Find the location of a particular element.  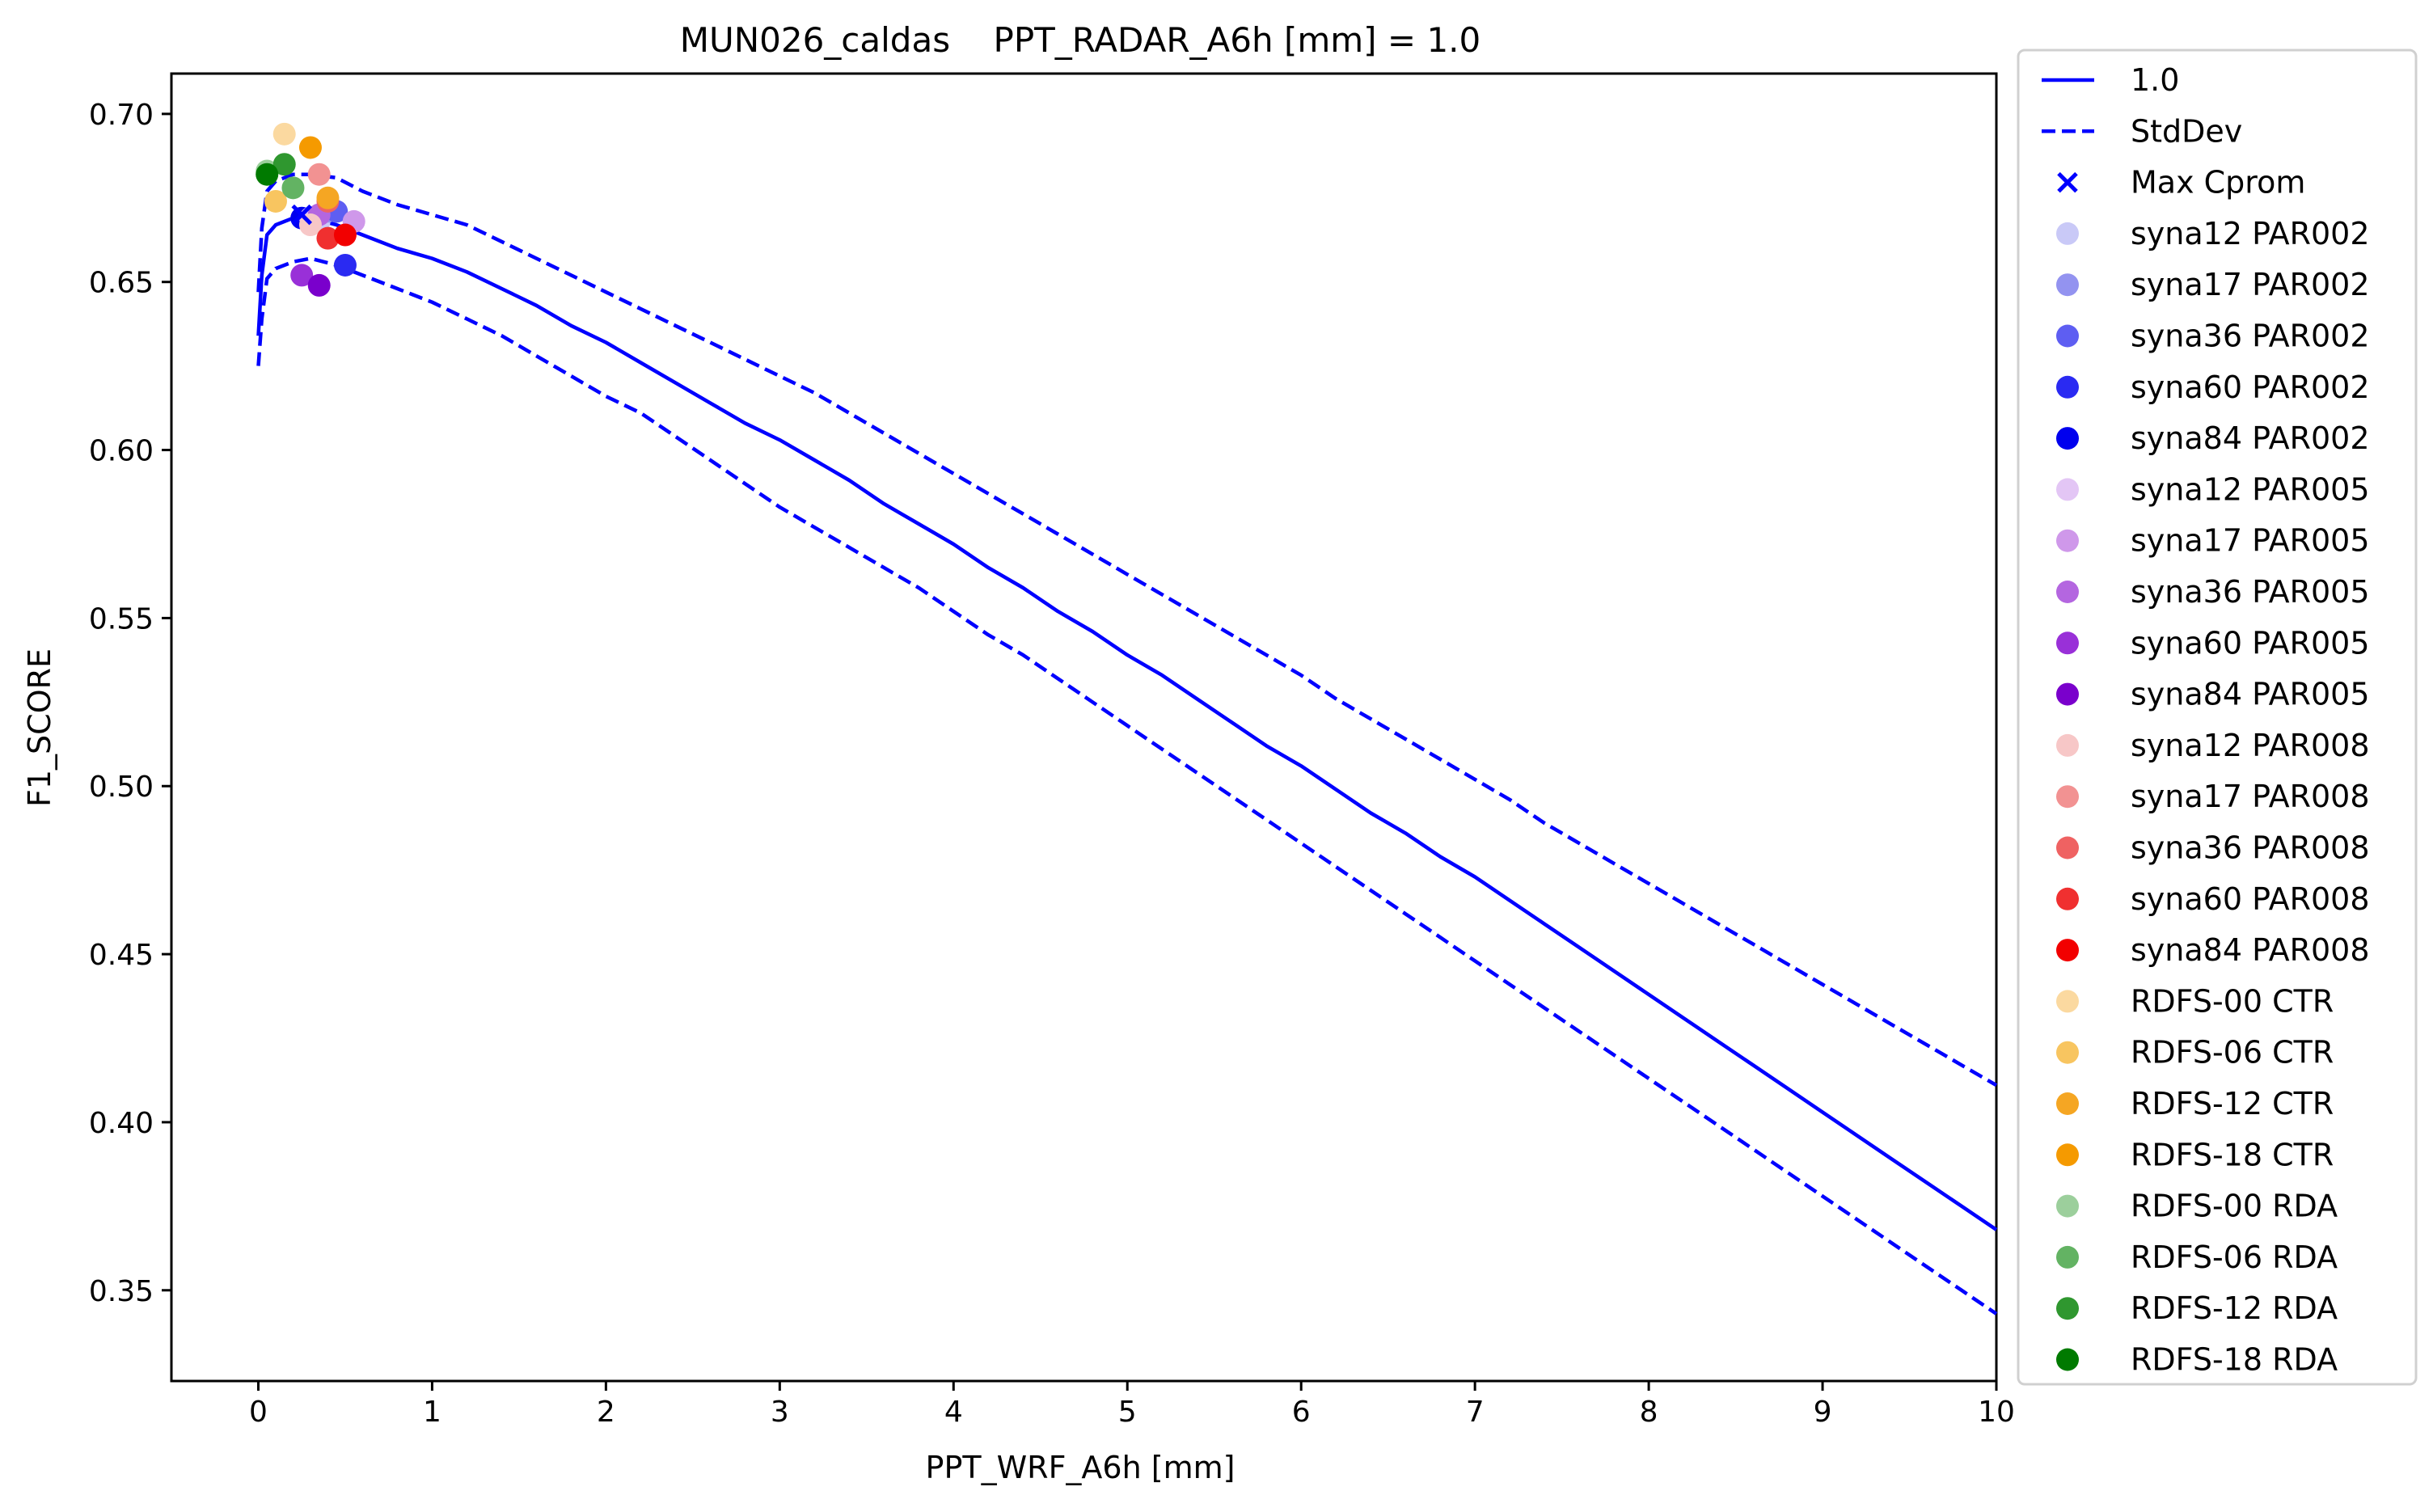

max-cprom-marker is located at coordinates (301, 215).